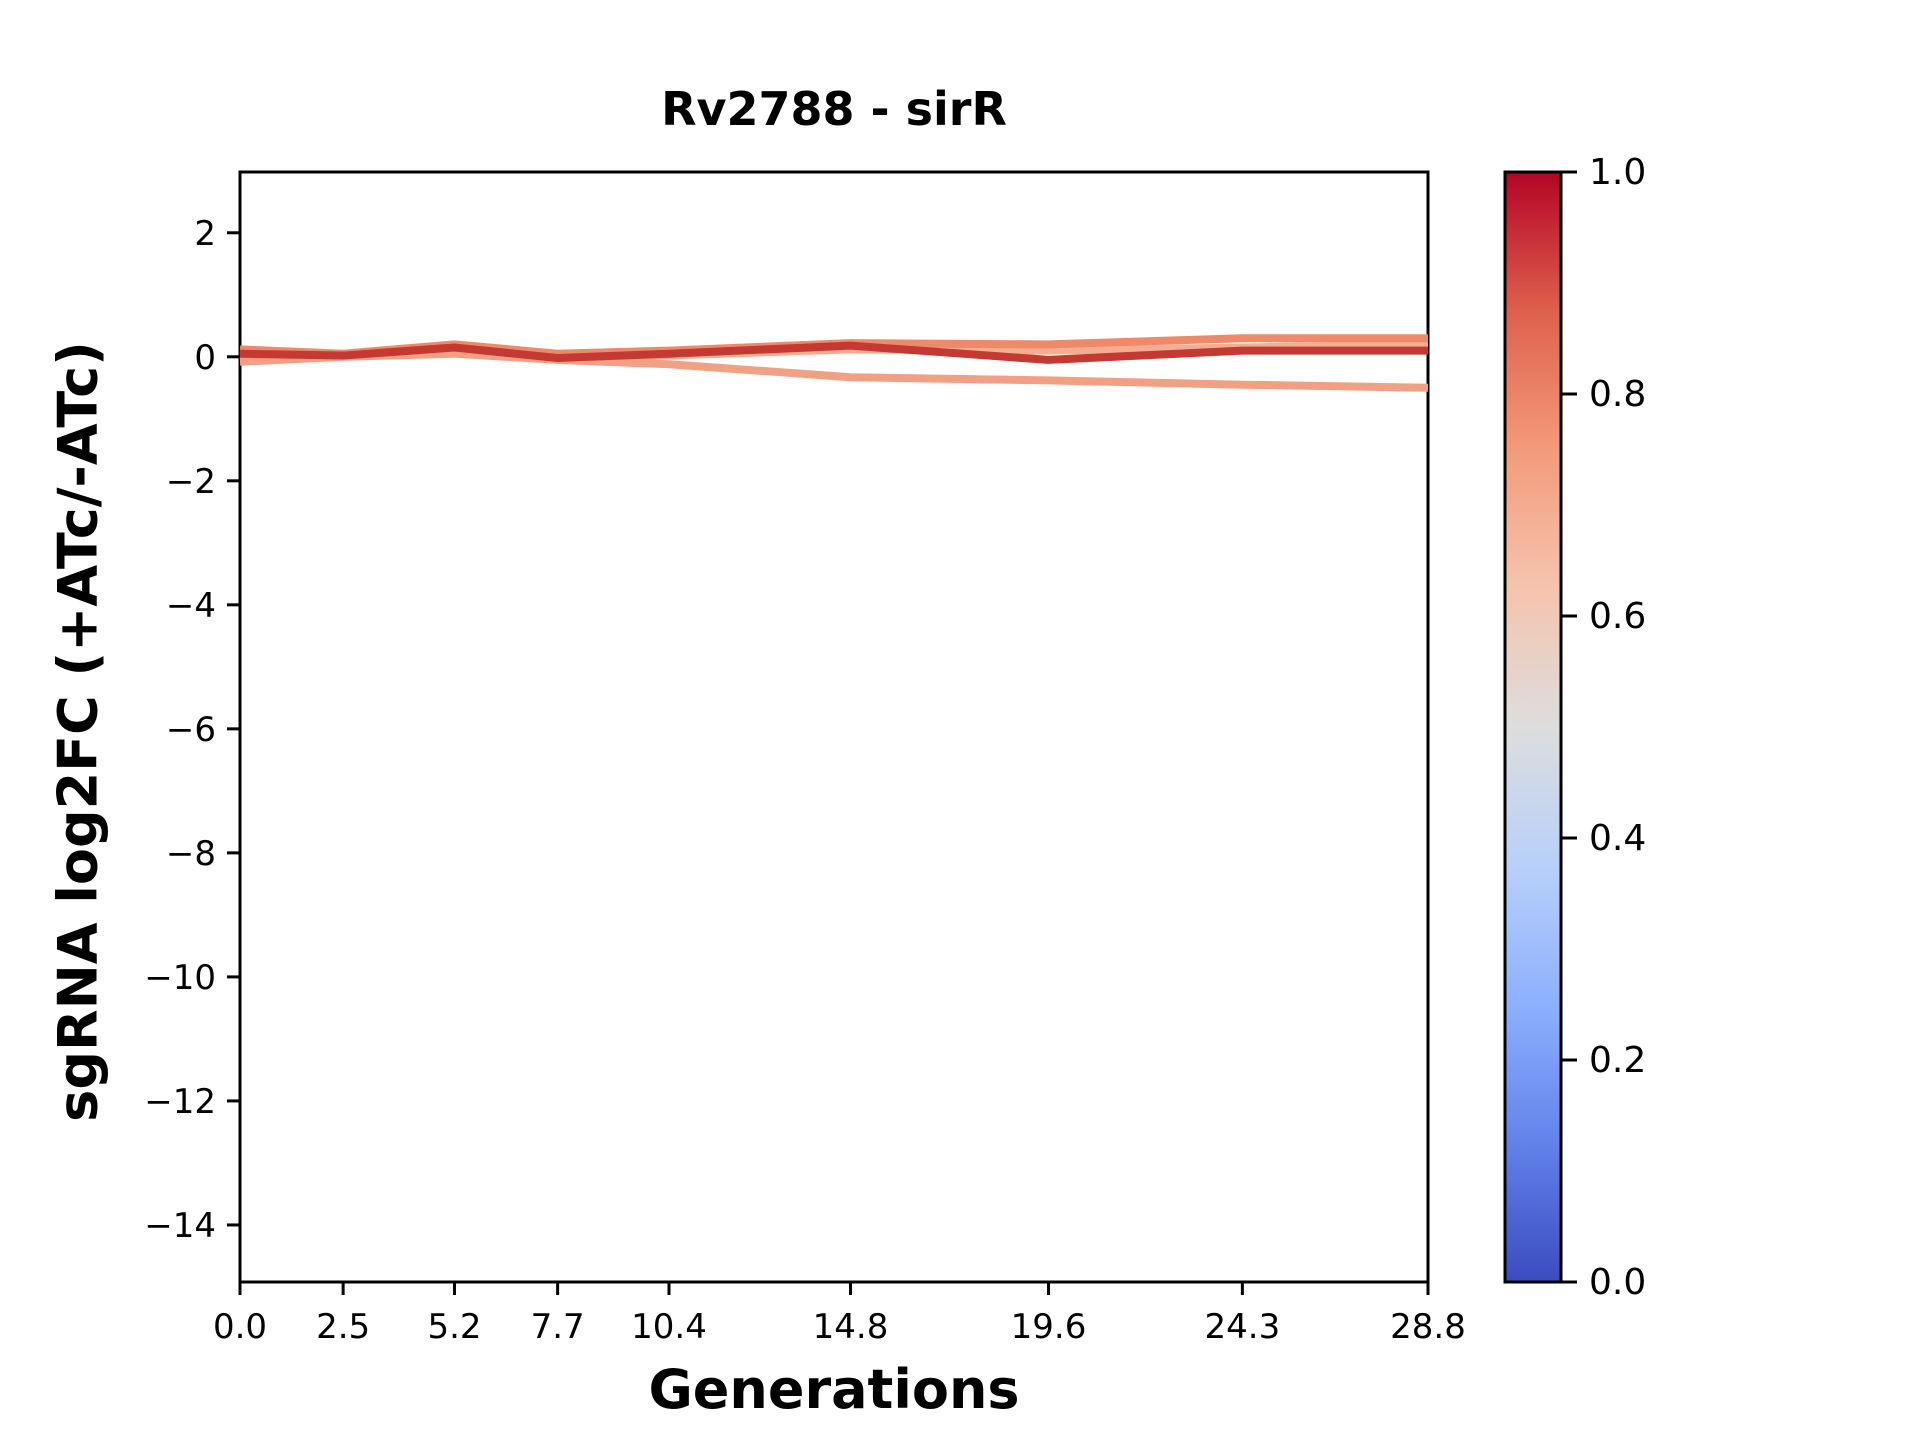 This screenshot has width=1920, height=1440. Describe the element at coordinates (1617, 838) in the screenshot. I see `colorbar-tick-label: 0.4` at that location.